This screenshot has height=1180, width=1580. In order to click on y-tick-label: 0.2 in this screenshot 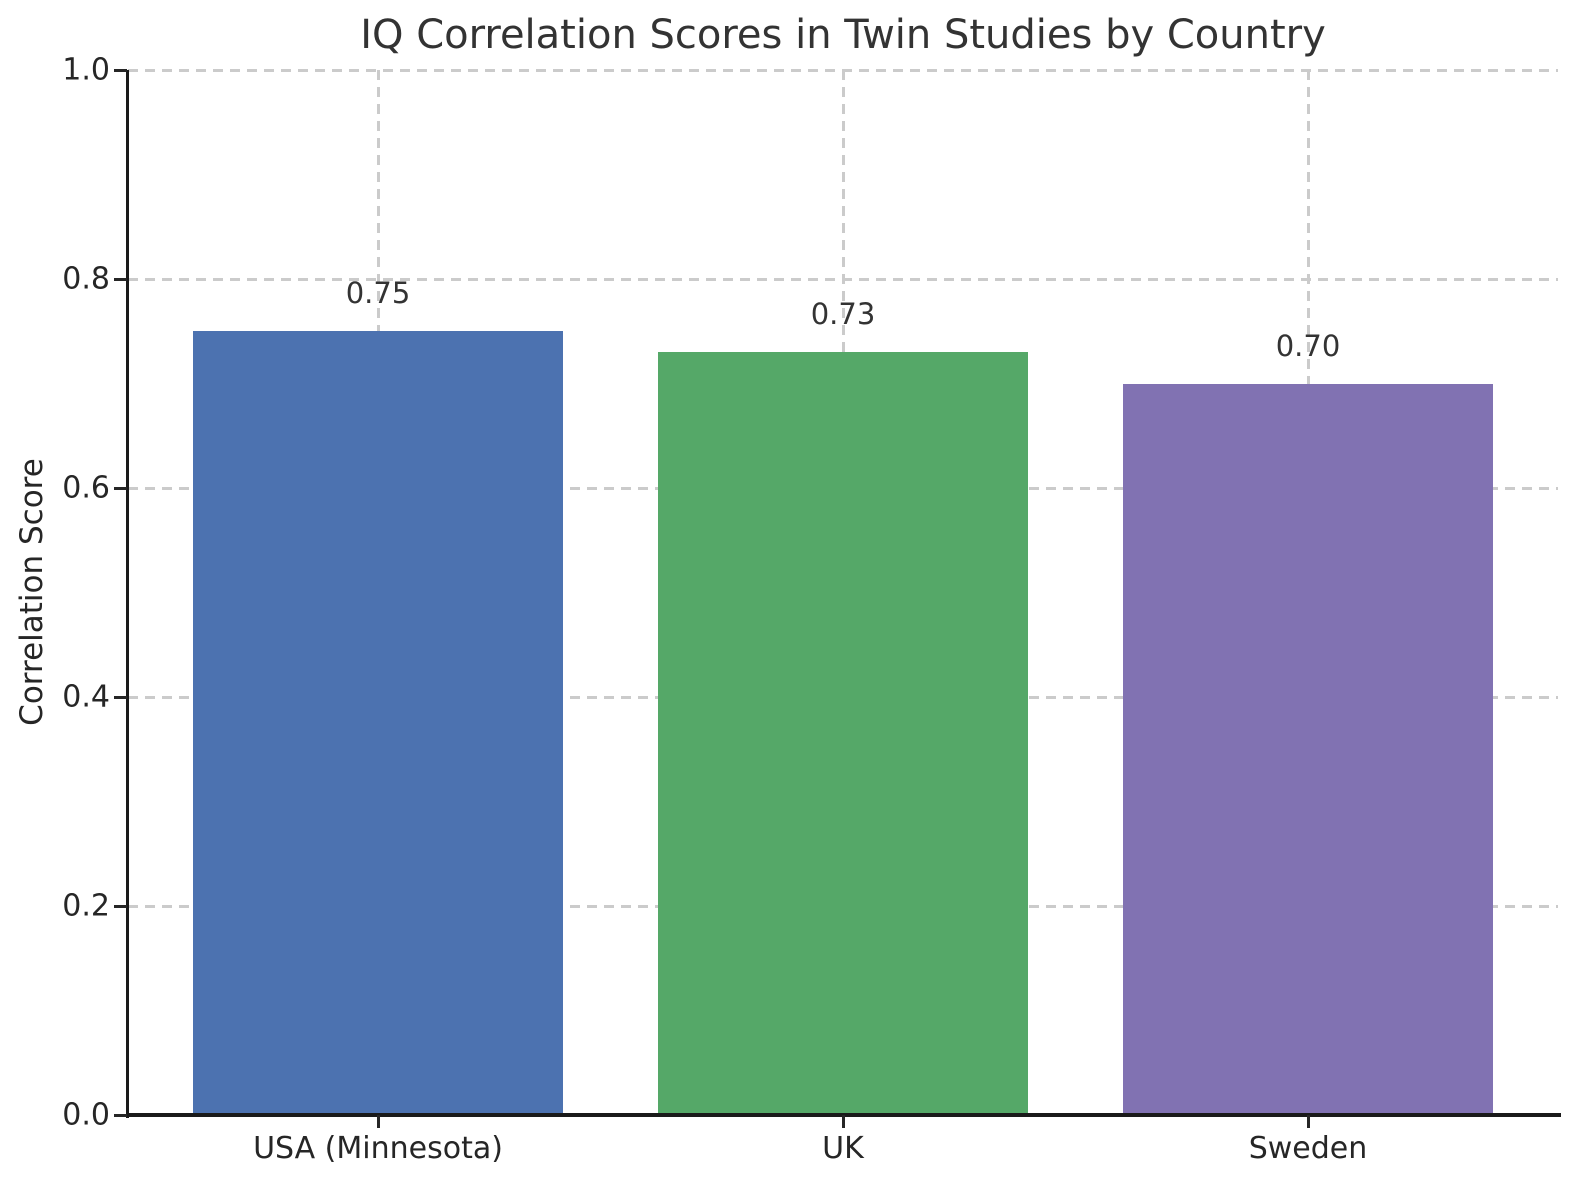, I will do `click(86, 906)`.